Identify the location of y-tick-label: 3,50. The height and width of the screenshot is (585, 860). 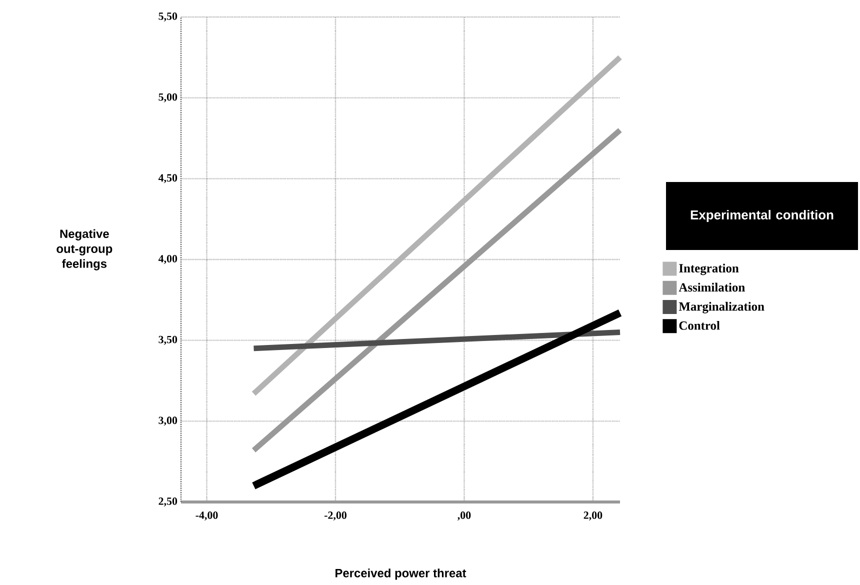
(168, 340).